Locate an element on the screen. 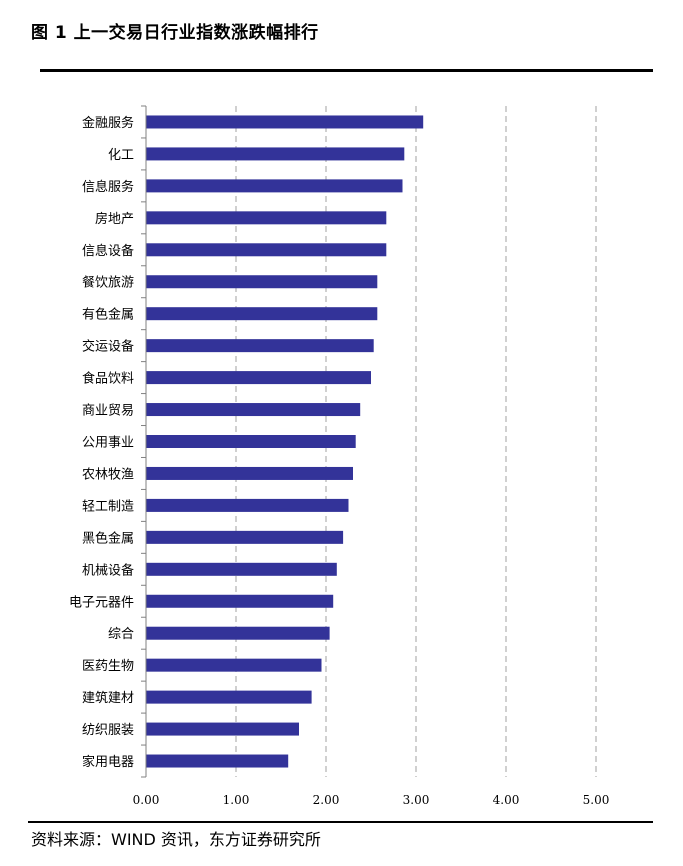  category-label: 纺织服装 is located at coordinates (108, 730).